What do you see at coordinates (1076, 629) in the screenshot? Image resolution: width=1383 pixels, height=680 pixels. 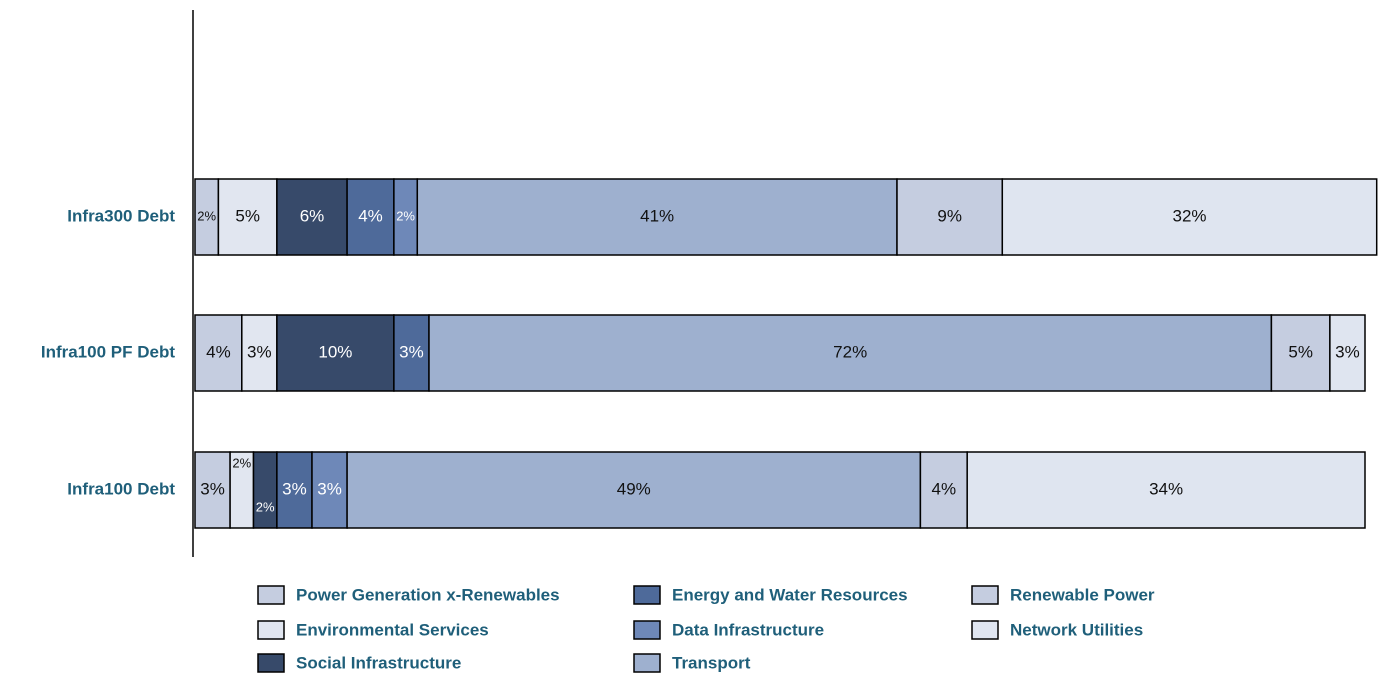 I see `legend-label: Network Utilities` at bounding box center [1076, 629].